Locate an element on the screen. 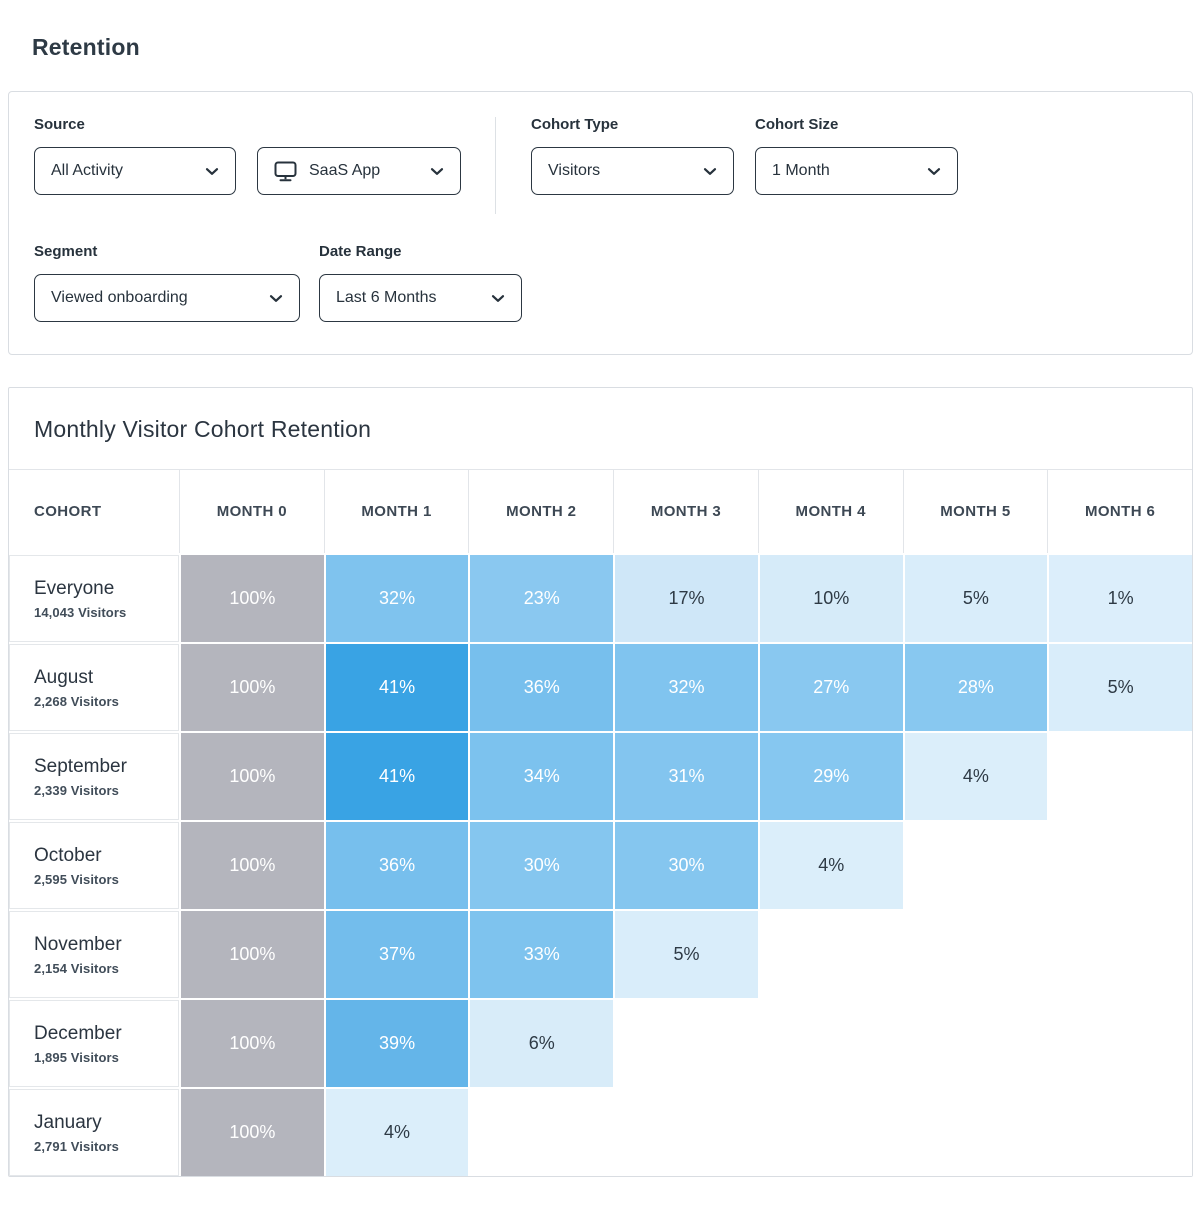  date-range-value: Last 6 Months is located at coordinates (386, 297).